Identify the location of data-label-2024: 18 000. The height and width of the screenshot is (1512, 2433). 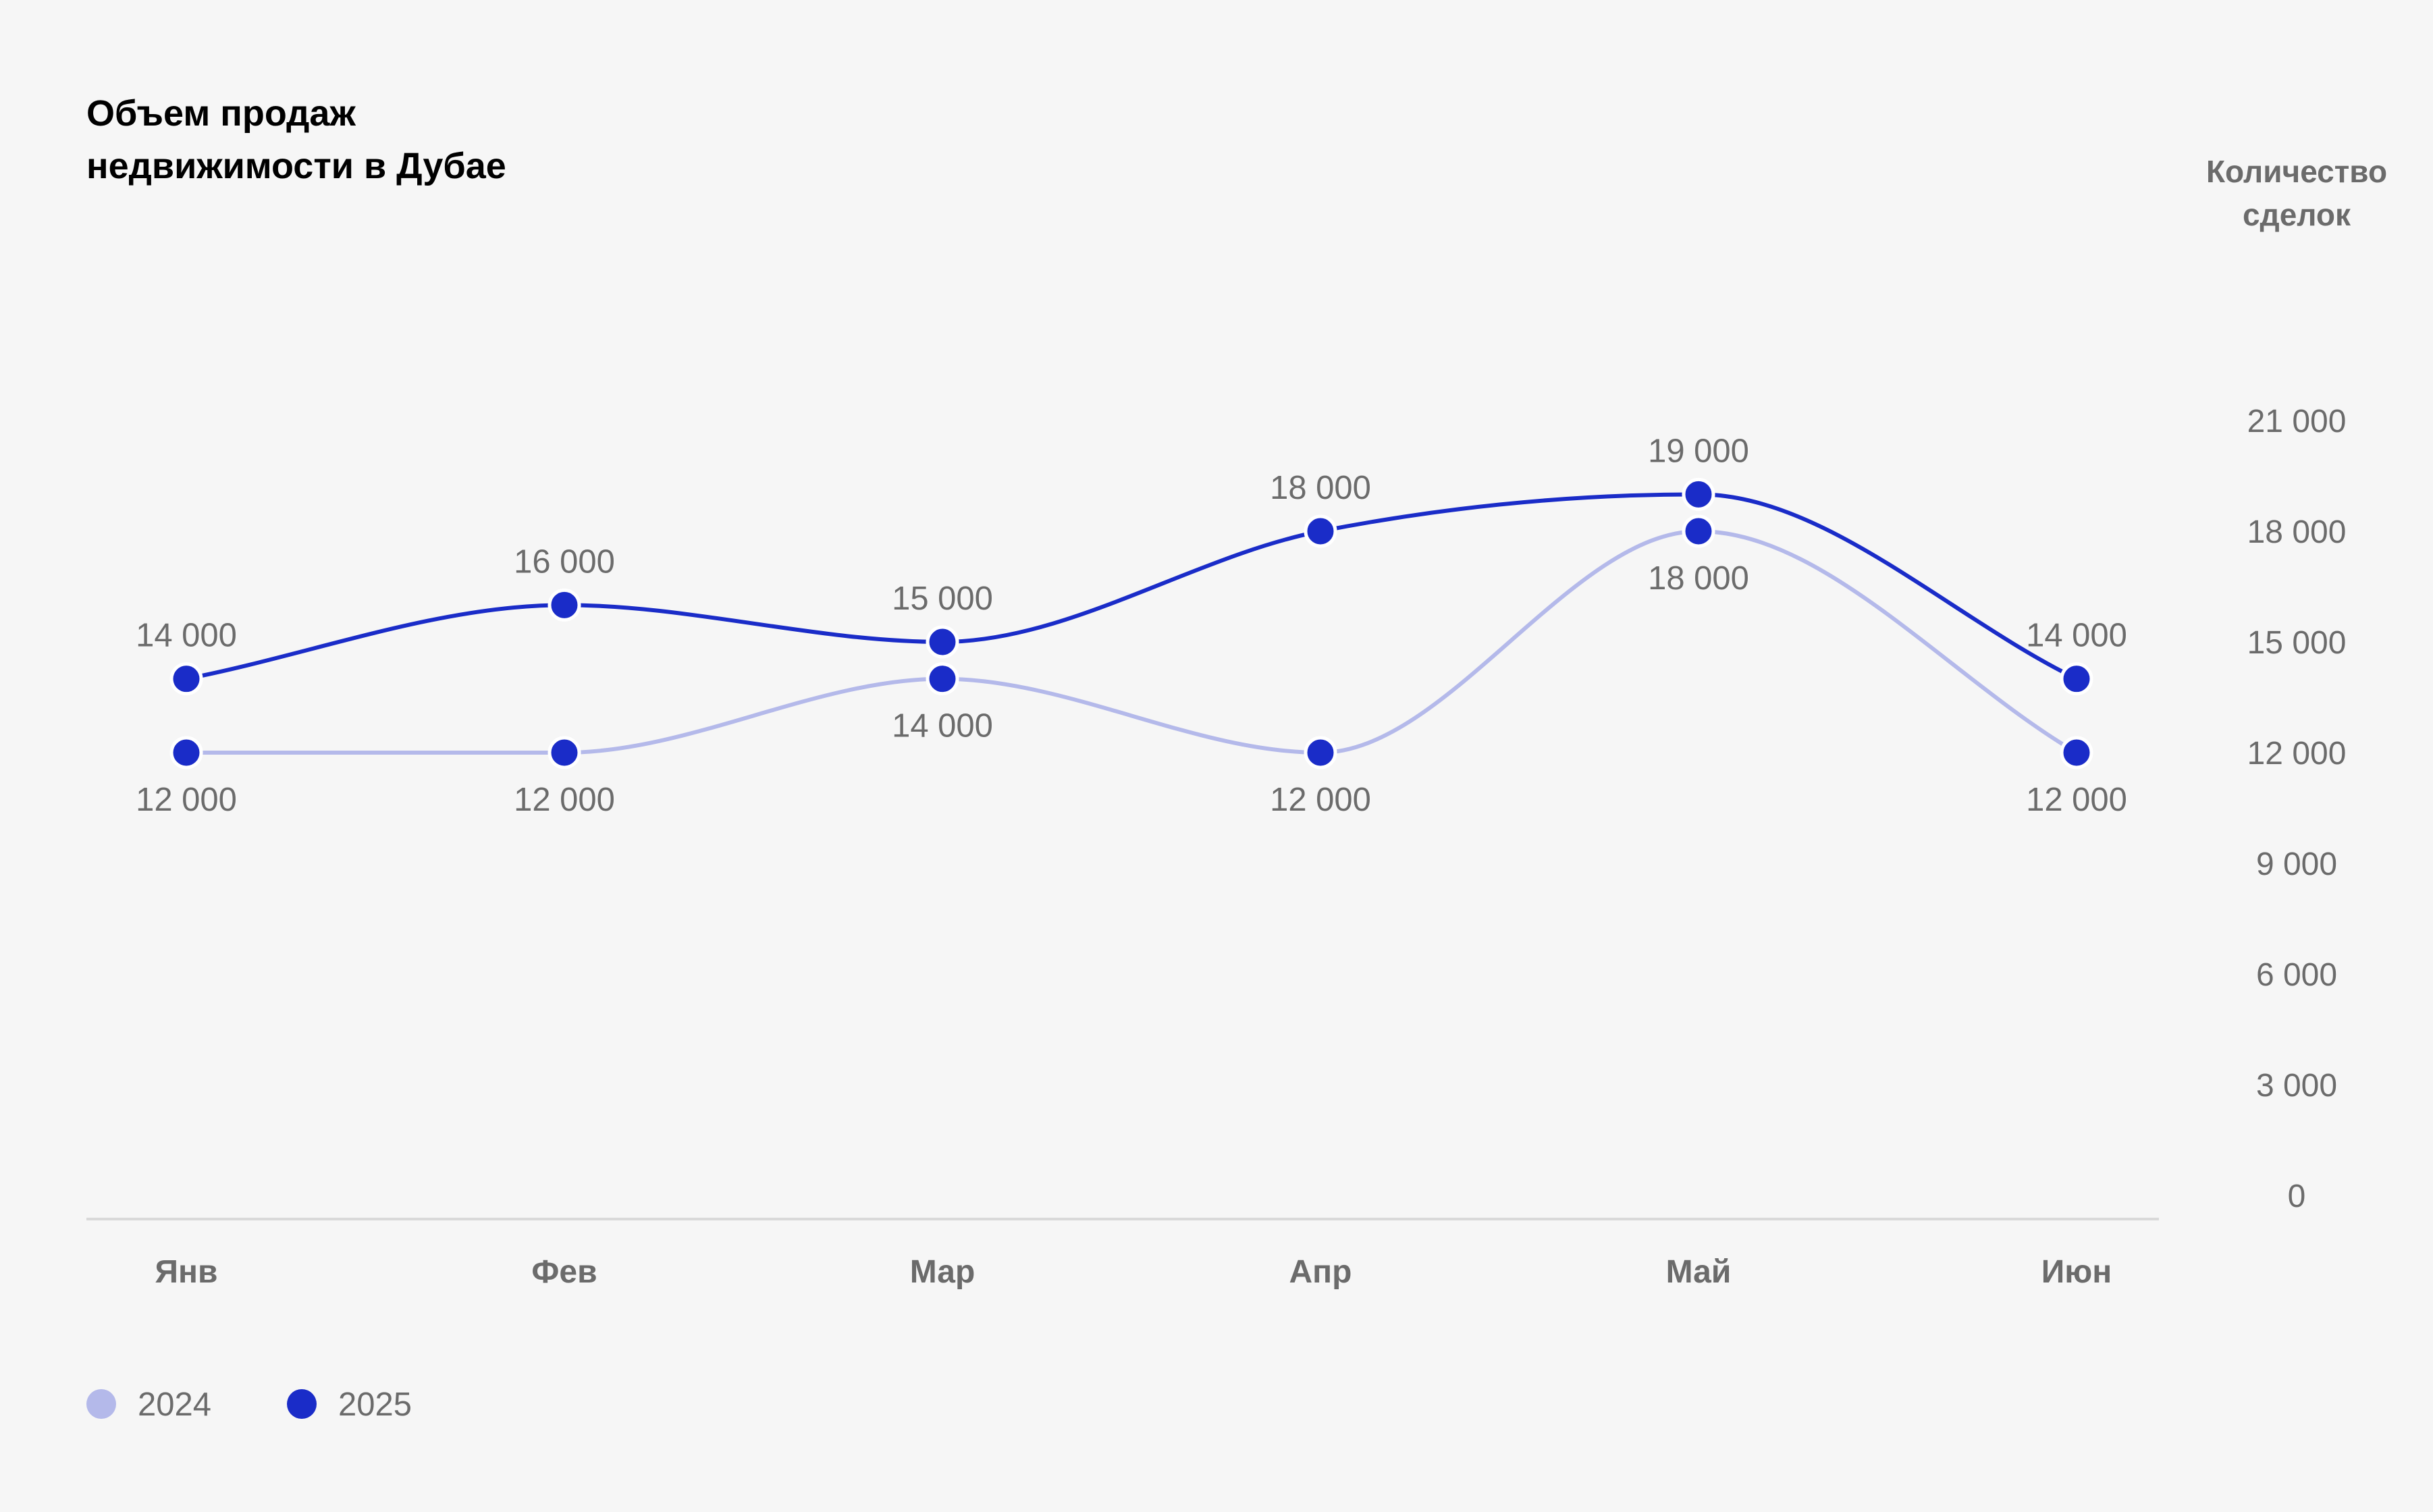
(1698, 578).